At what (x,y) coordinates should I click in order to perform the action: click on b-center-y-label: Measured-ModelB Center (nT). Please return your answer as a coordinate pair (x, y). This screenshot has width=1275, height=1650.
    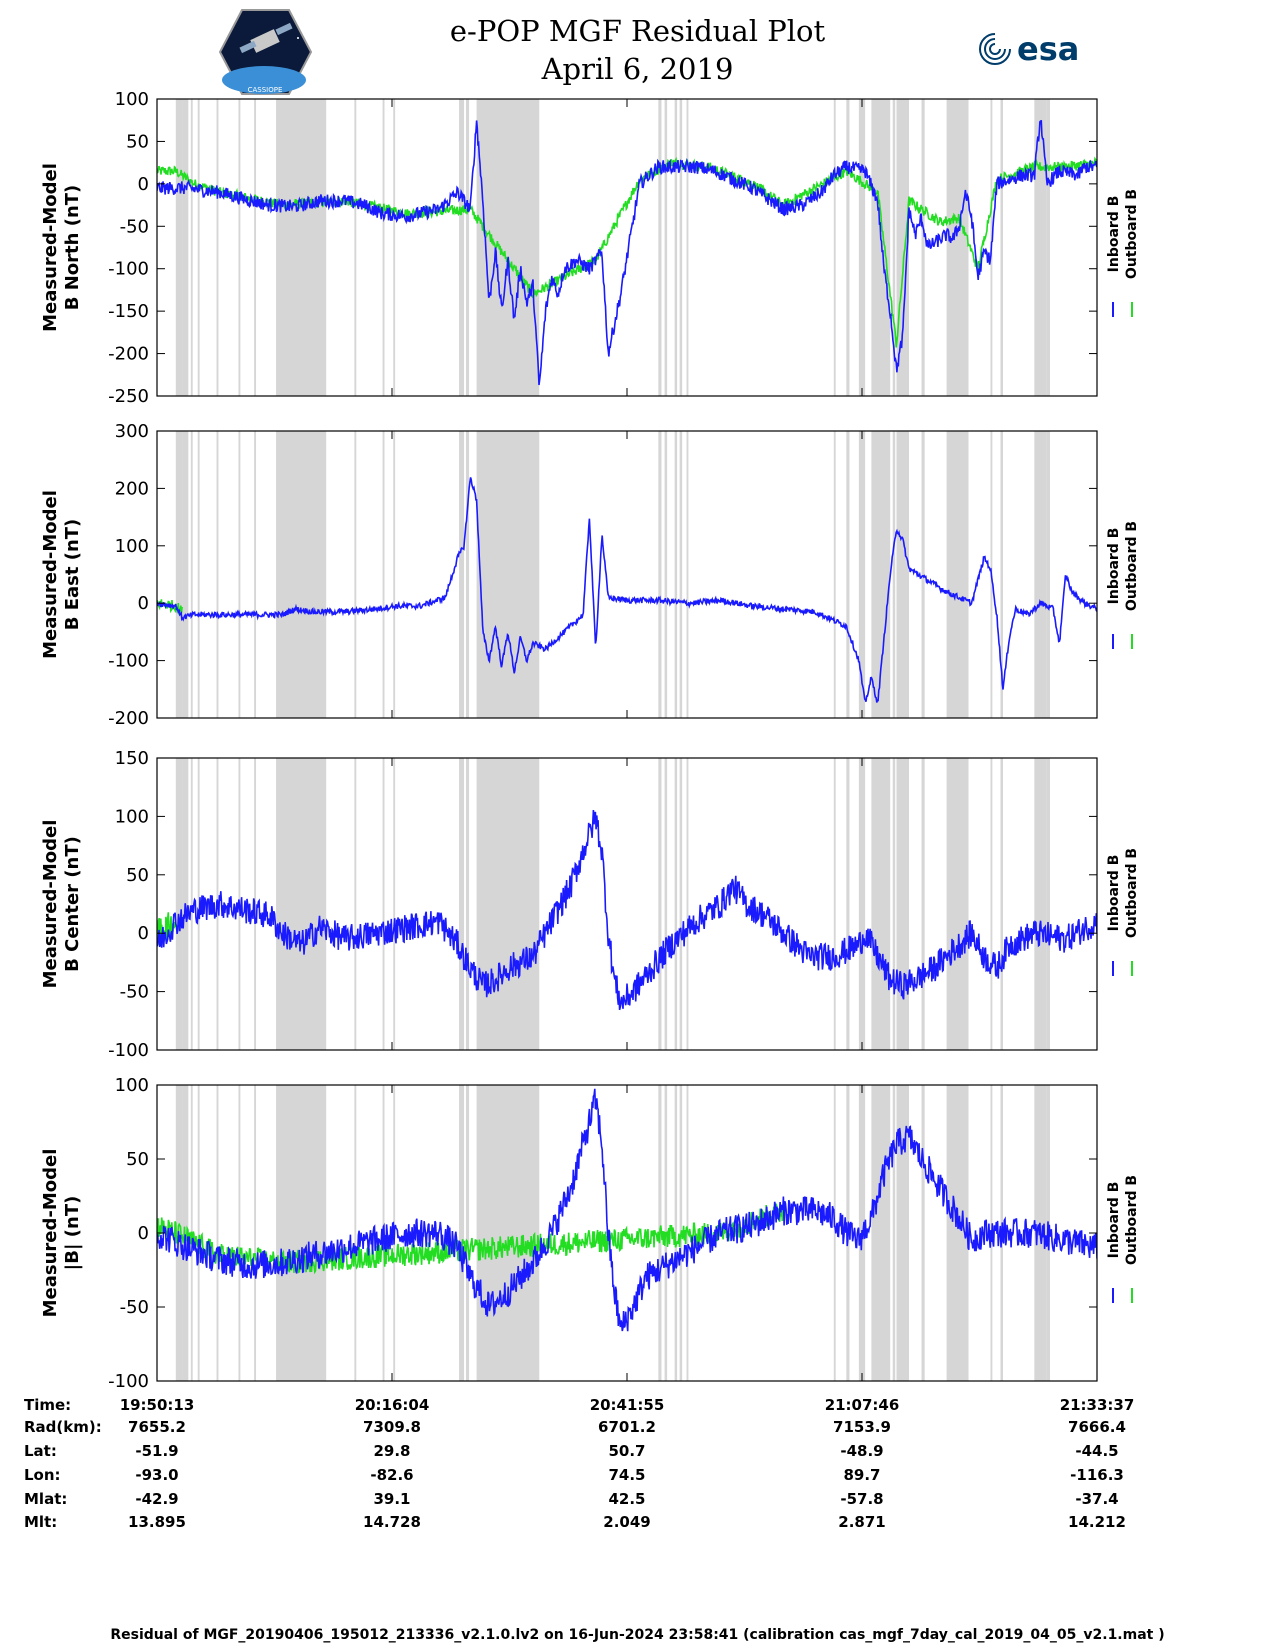
    Looking at the image, I should click on (61, 904).